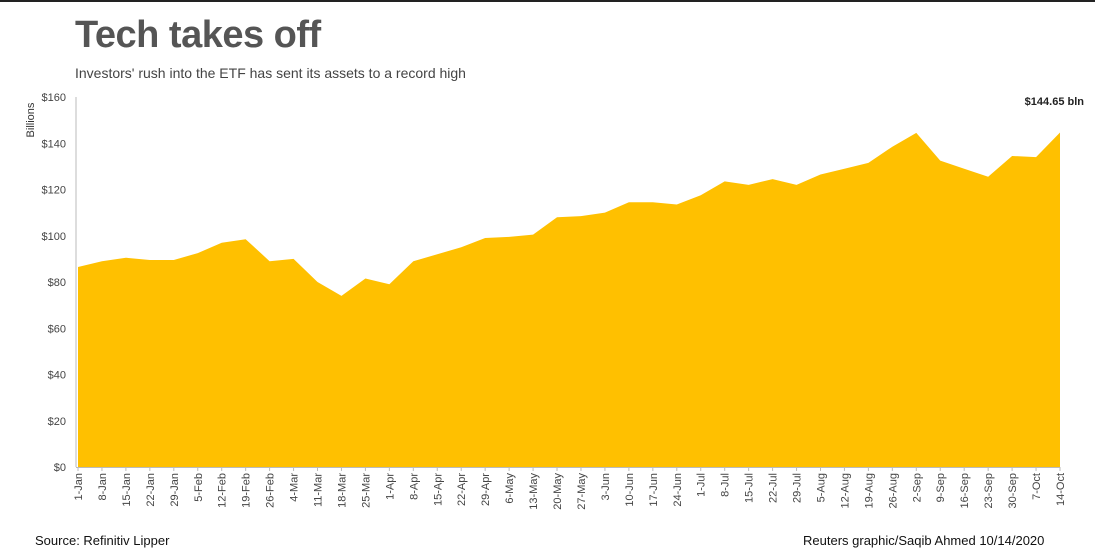 The image size is (1095, 559). What do you see at coordinates (342, 490) in the screenshot?
I see `x-tick-label: 18-Mar` at bounding box center [342, 490].